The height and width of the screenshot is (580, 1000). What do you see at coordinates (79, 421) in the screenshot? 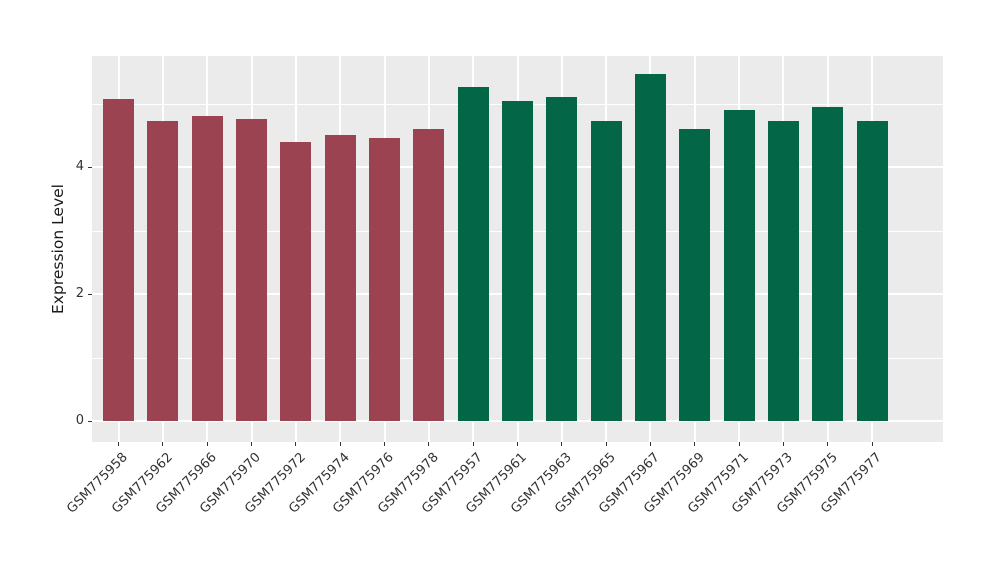
I see `y-tick-label: 0` at bounding box center [79, 421].